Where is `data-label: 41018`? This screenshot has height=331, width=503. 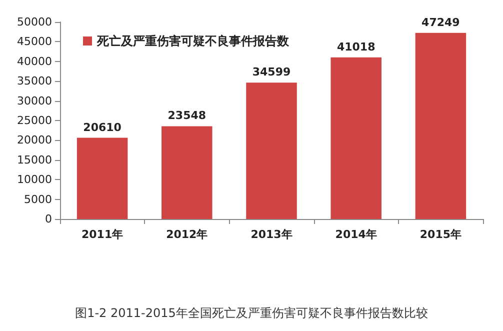
data-label: 41018 is located at coordinates (356, 47).